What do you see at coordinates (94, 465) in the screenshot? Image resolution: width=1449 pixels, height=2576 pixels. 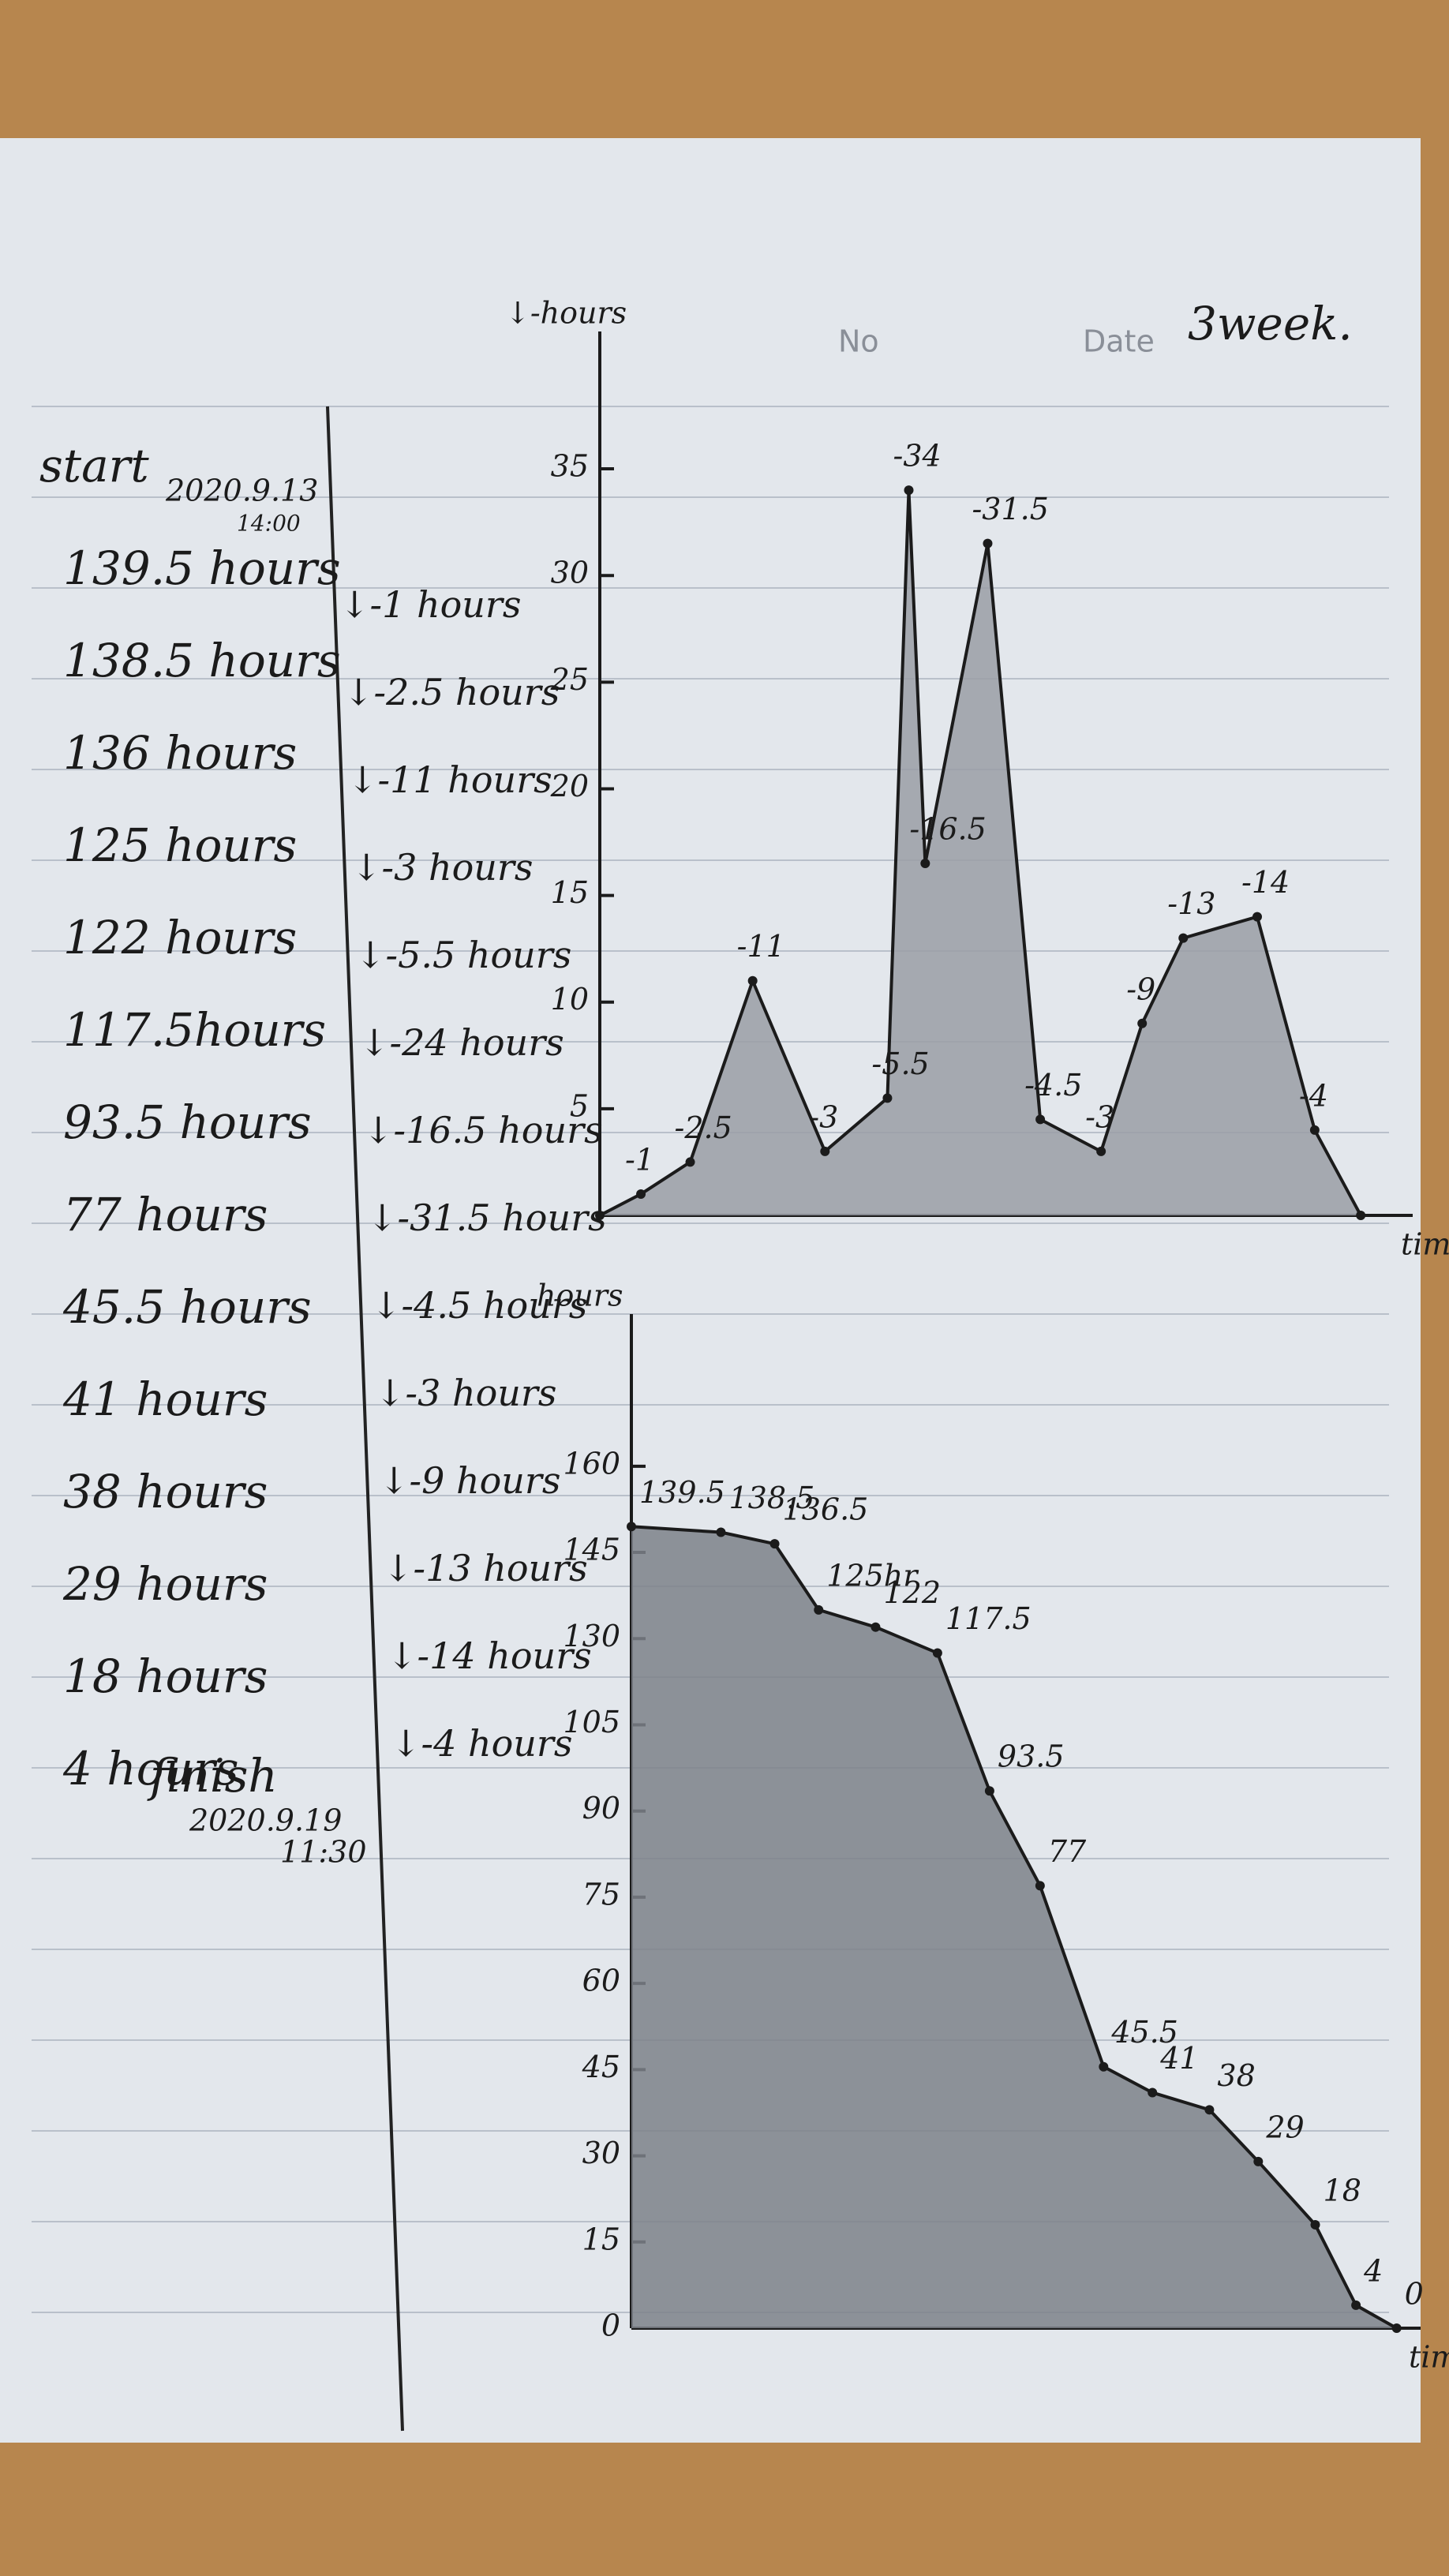 I see `start-label: start` at bounding box center [94, 465].